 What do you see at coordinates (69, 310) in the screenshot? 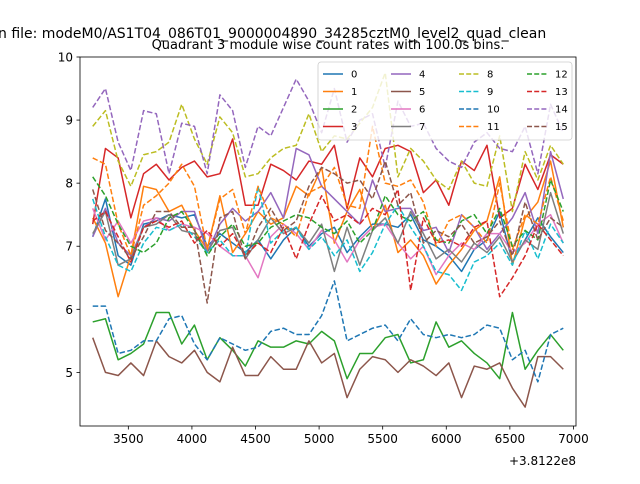
I see `y-tick-label: 6` at bounding box center [69, 310].